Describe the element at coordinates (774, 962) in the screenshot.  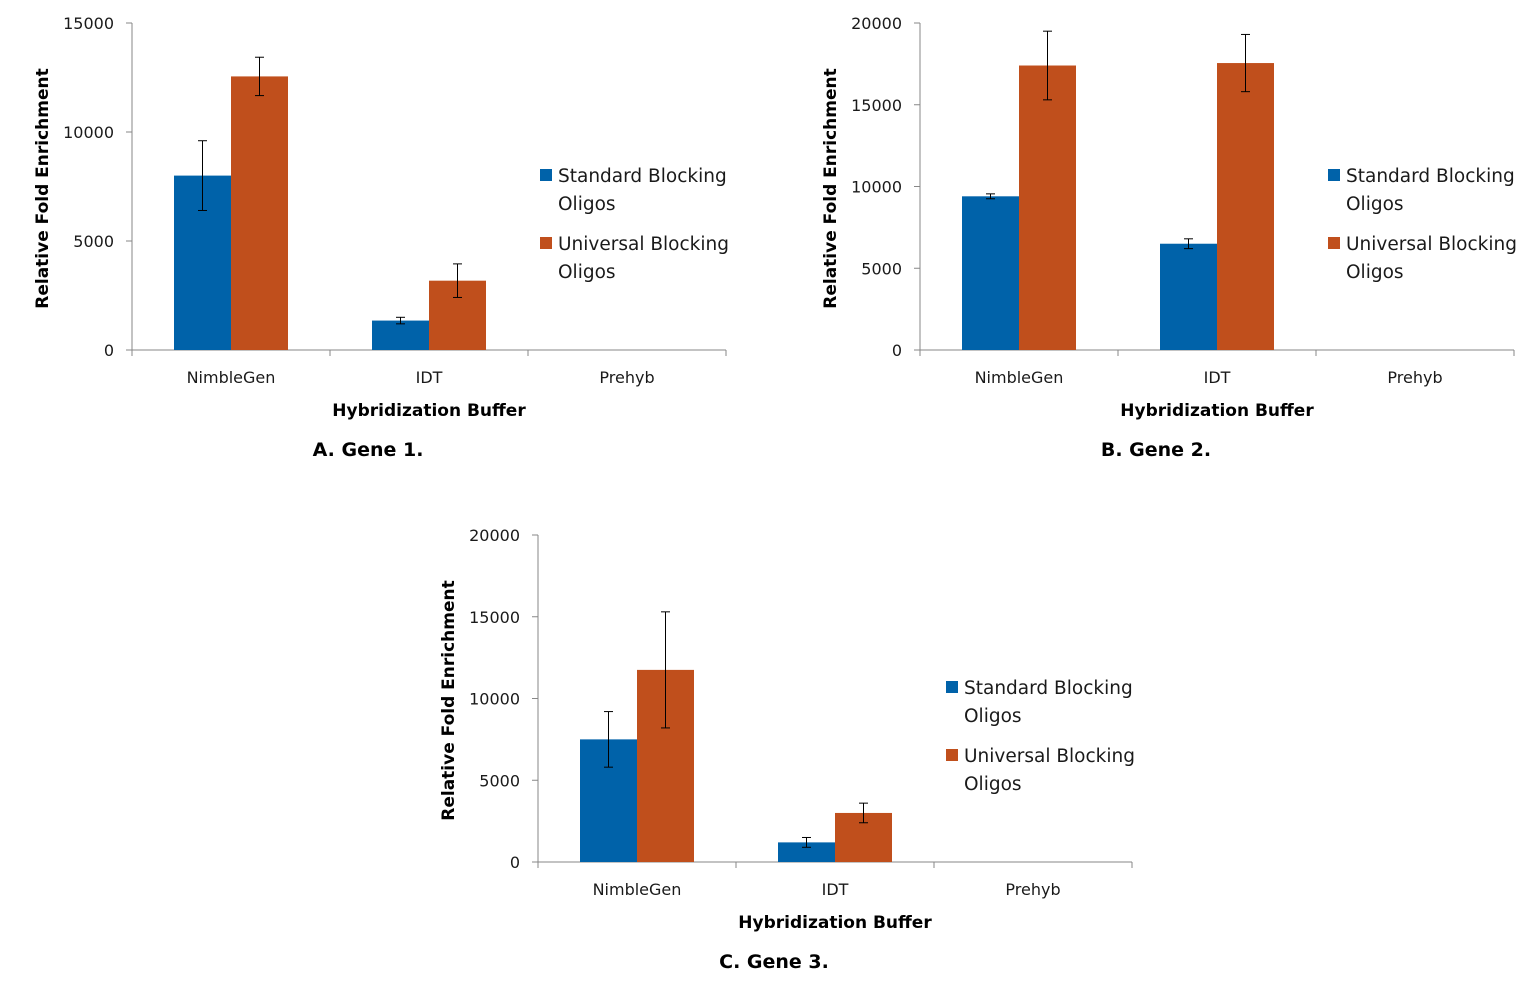
I see `chart-caption: C. Gene 3.` at that location.